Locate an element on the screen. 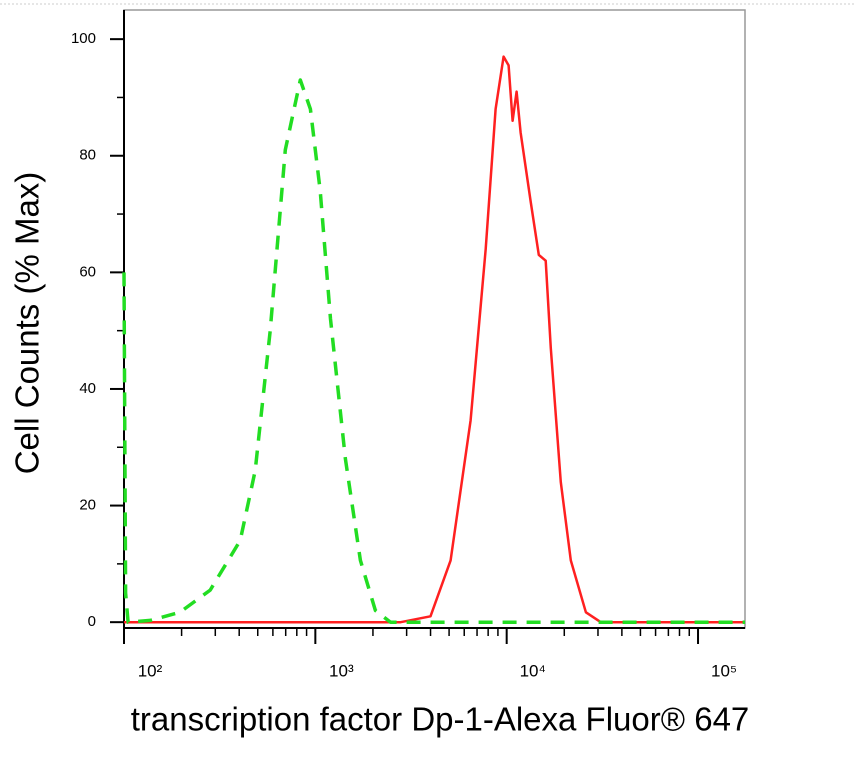 The width and height of the screenshot is (856, 760). y-tick-label: 20 is located at coordinates (87, 505).